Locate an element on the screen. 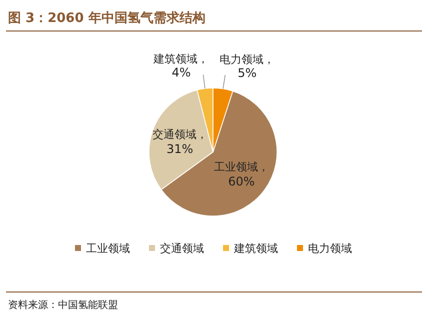 The width and height of the screenshot is (428, 323). data-label: 工业领域，60% is located at coordinates (241, 174).